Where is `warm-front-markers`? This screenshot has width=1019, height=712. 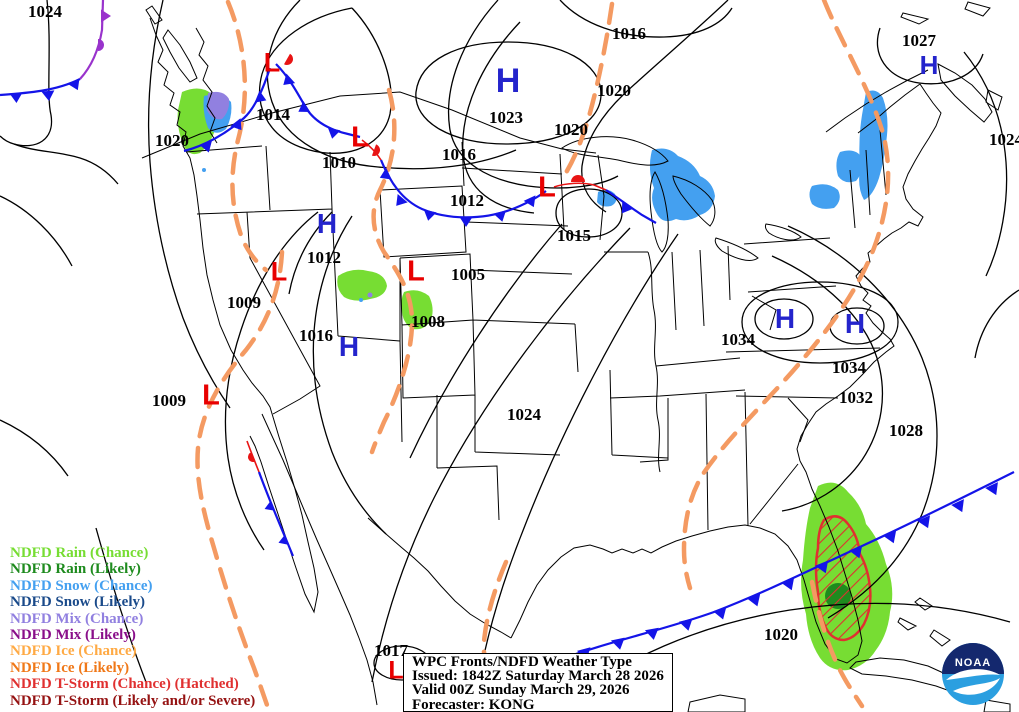 warm-front-markers is located at coordinates (332, 104).